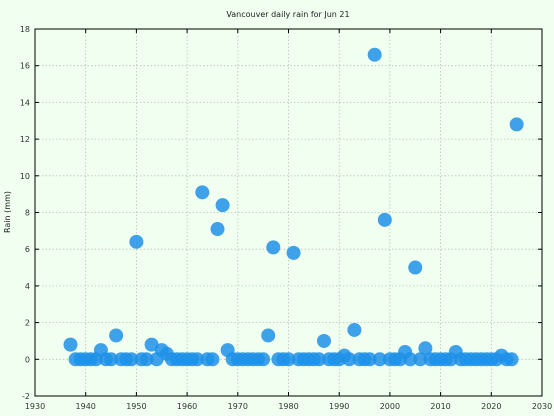 This screenshot has width=554, height=416. What do you see at coordinates (25, 176) in the screenshot?
I see `y-tick-label: 10` at bounding box center [25, 176].